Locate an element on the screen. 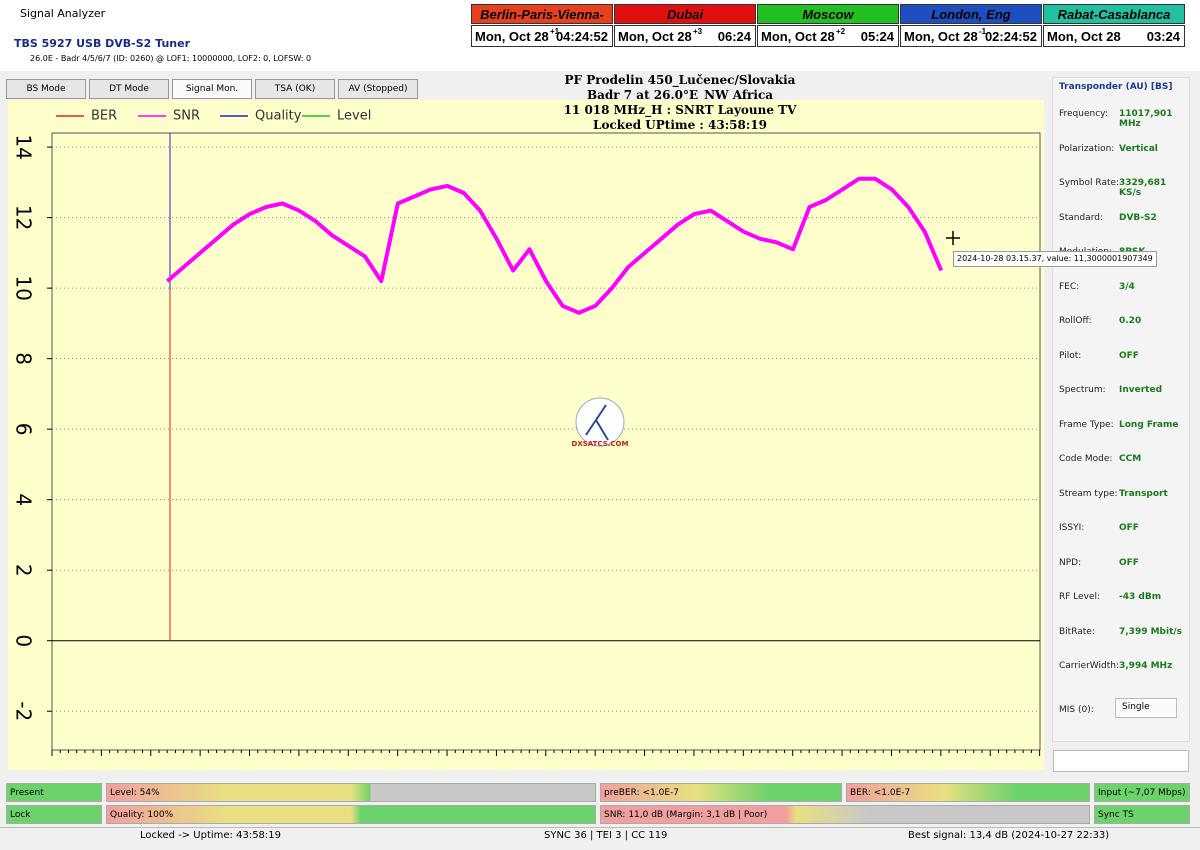 The image size is (1200, 850). clock-city: Rabat-Casablanca is located at coordinates (1114, 14).